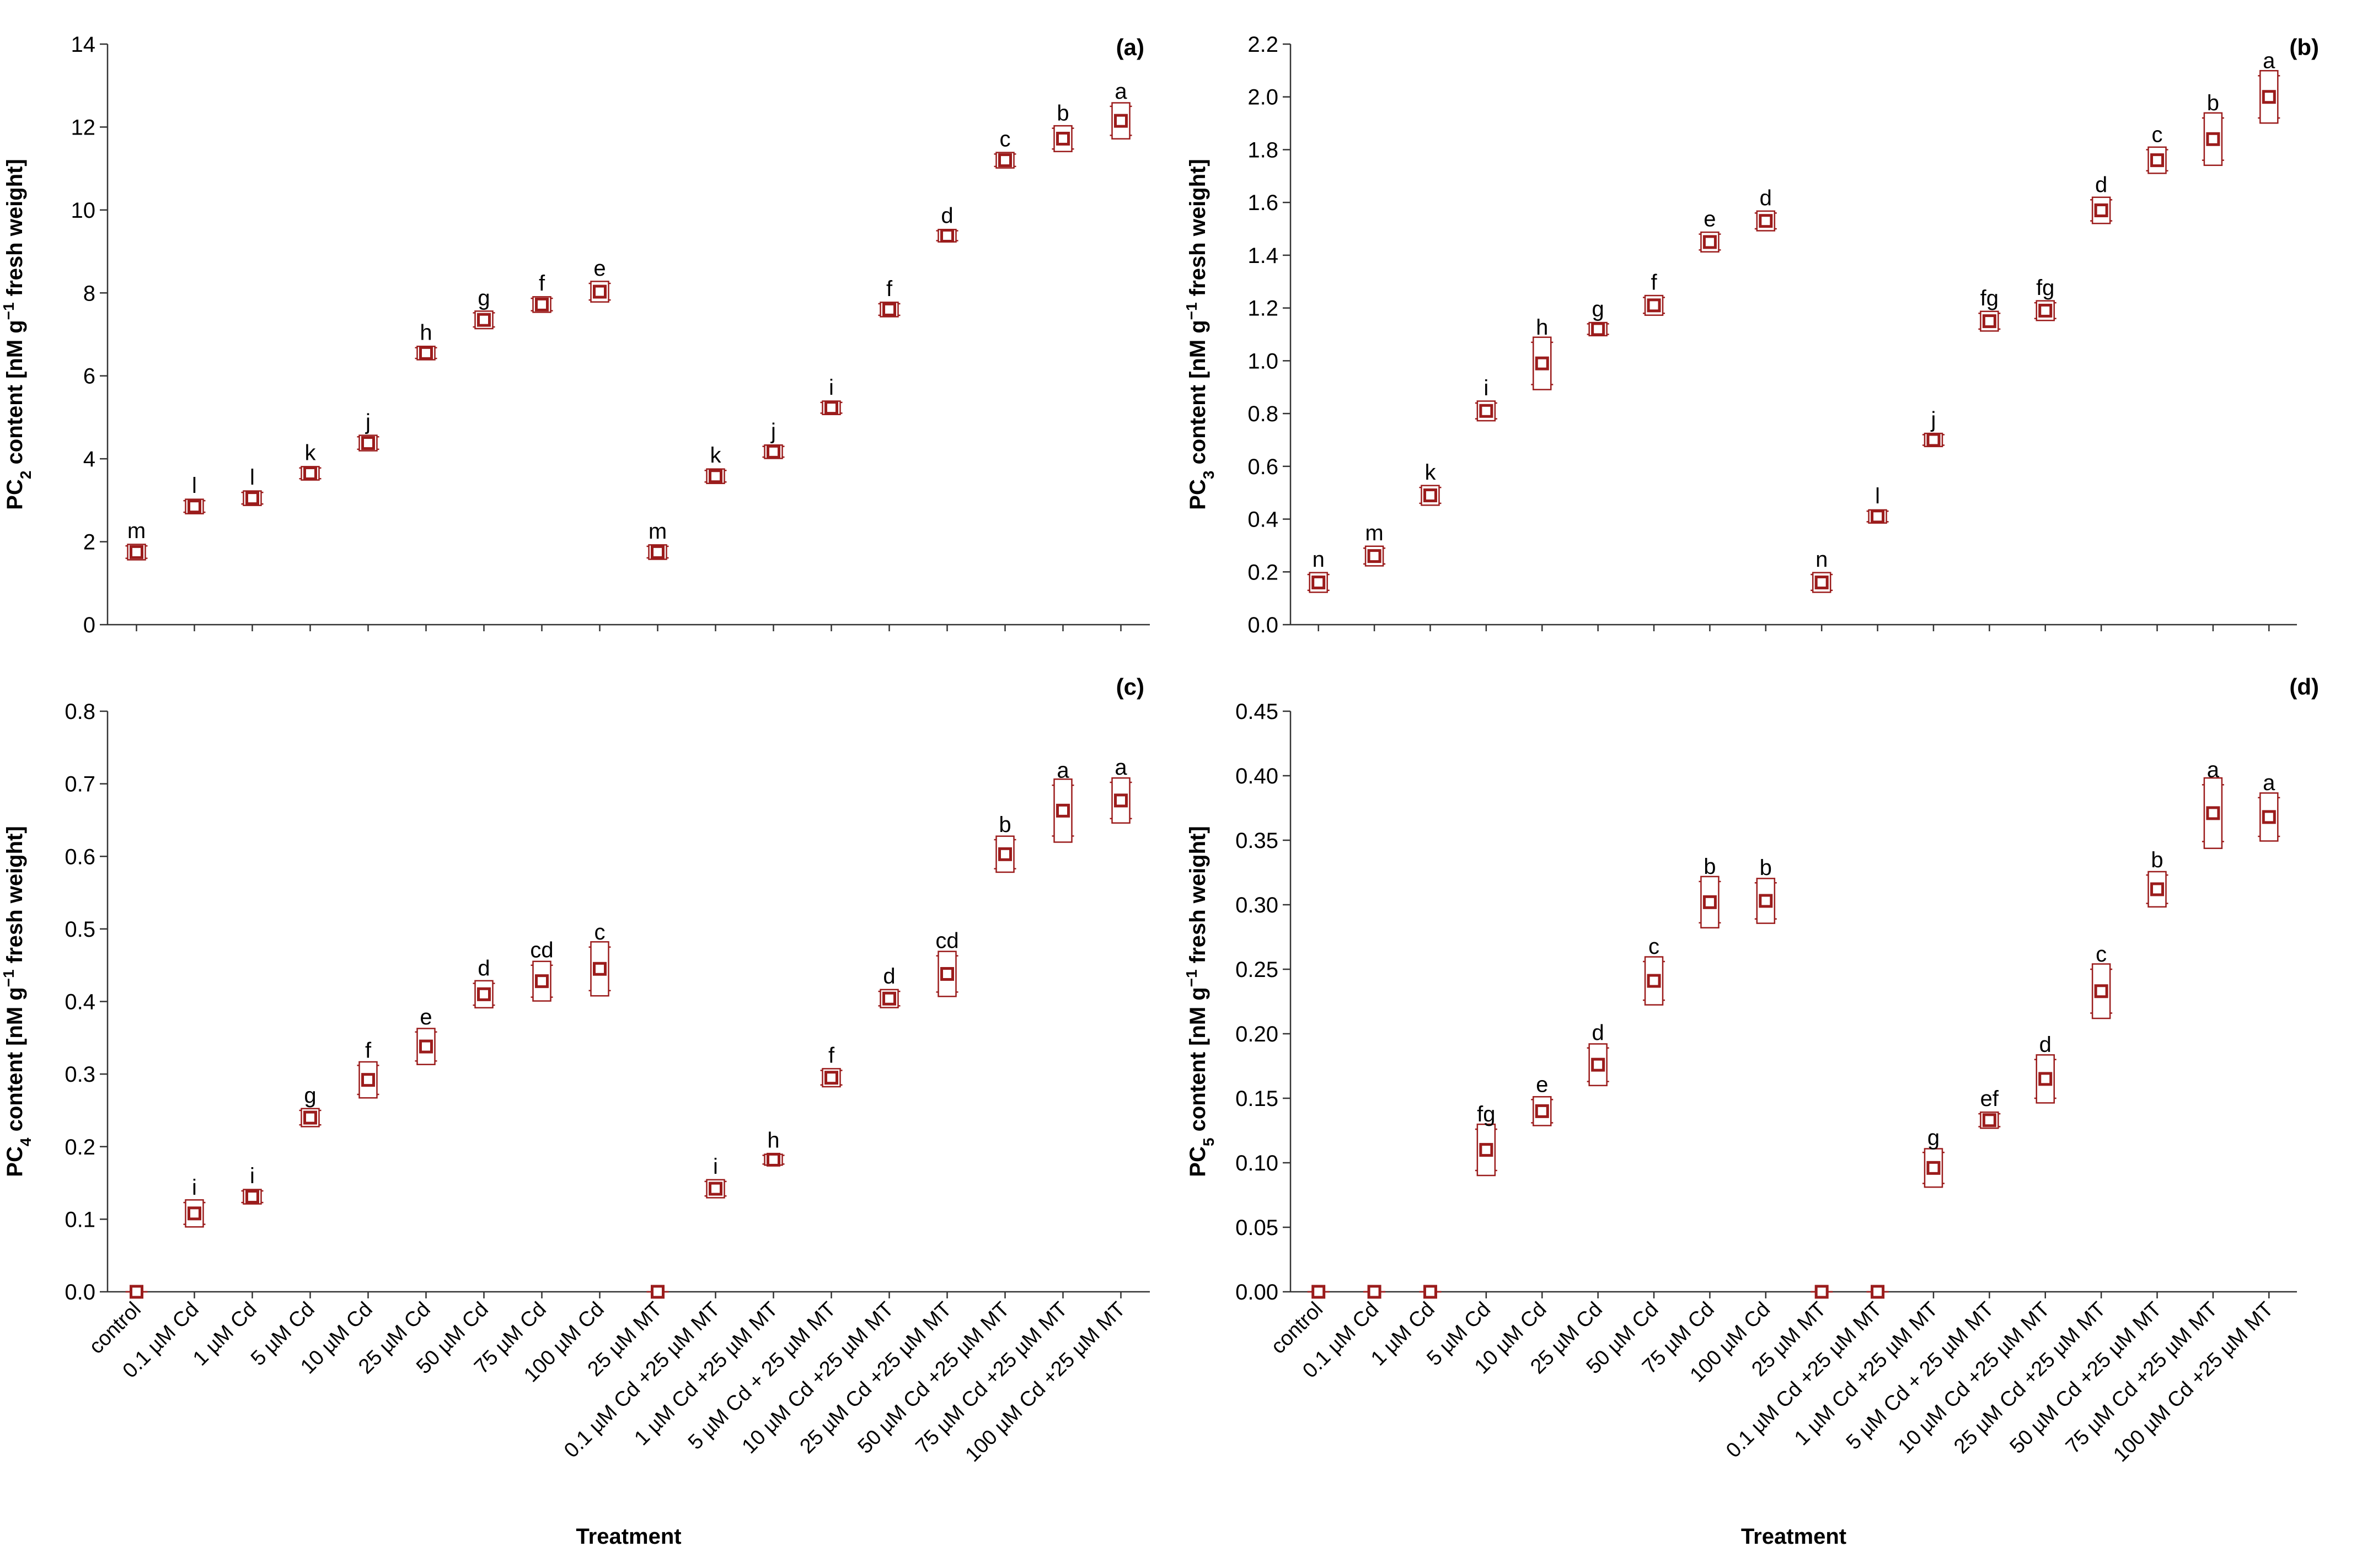 This screenshot has height=1568, width=2378. I want to click on y-tick-label: 10, so click(83, 210).